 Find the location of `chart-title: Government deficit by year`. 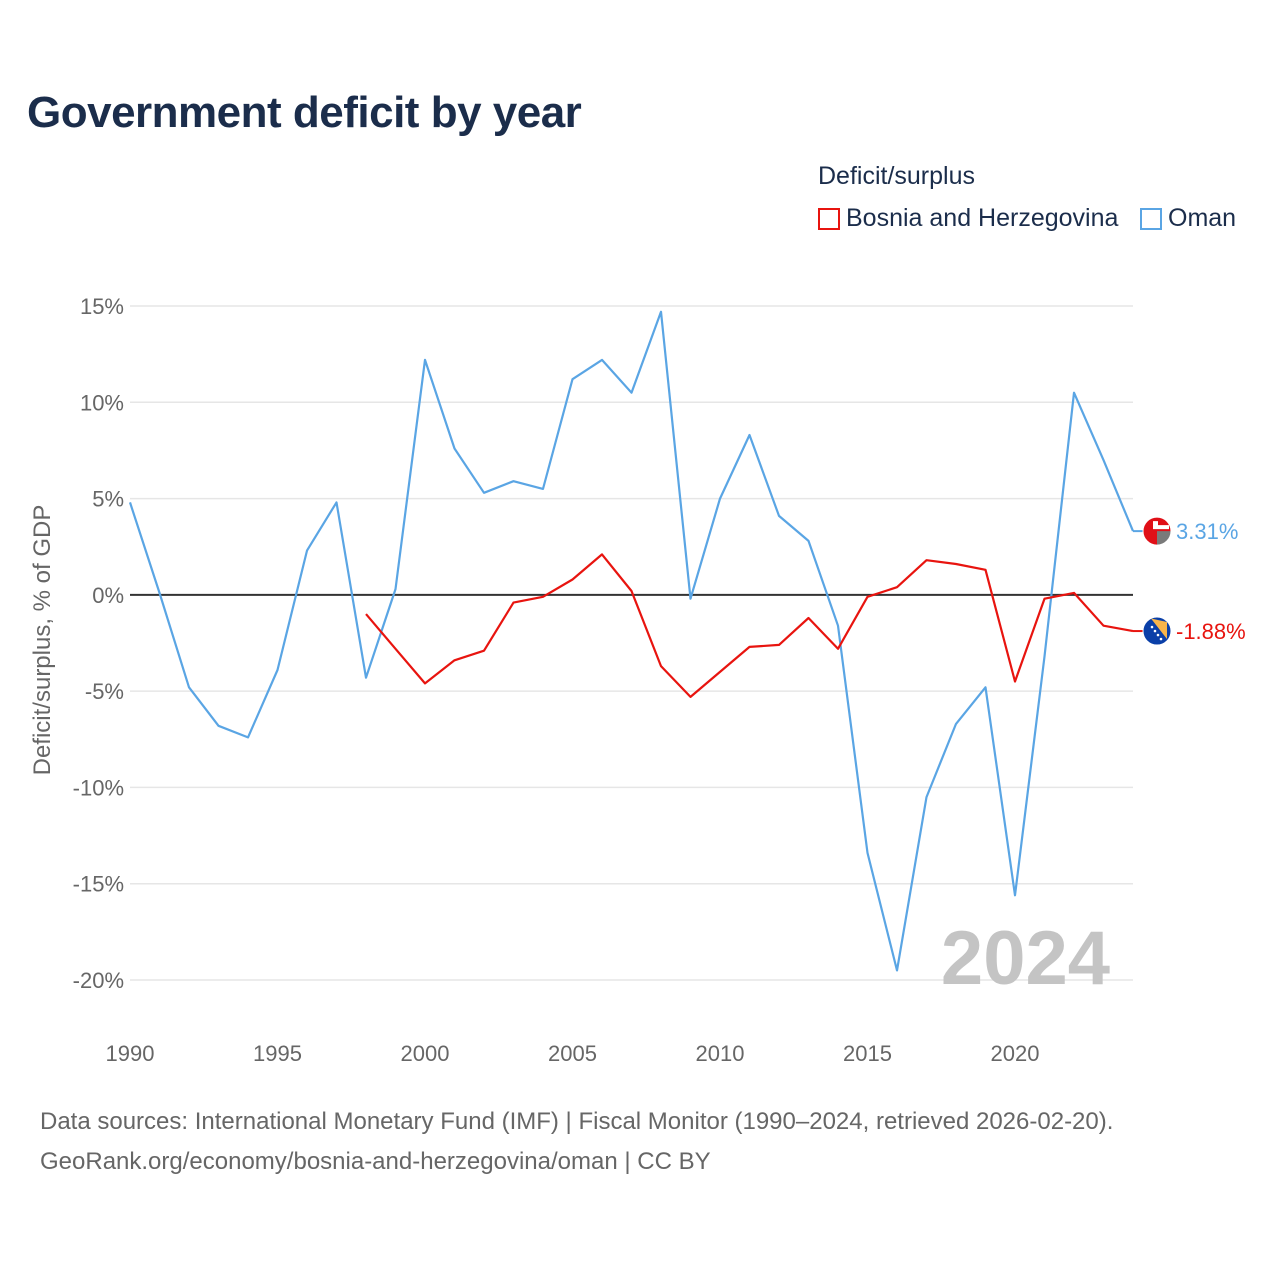

chart-title: Government deficit by year is located at coordinates (304, 112).